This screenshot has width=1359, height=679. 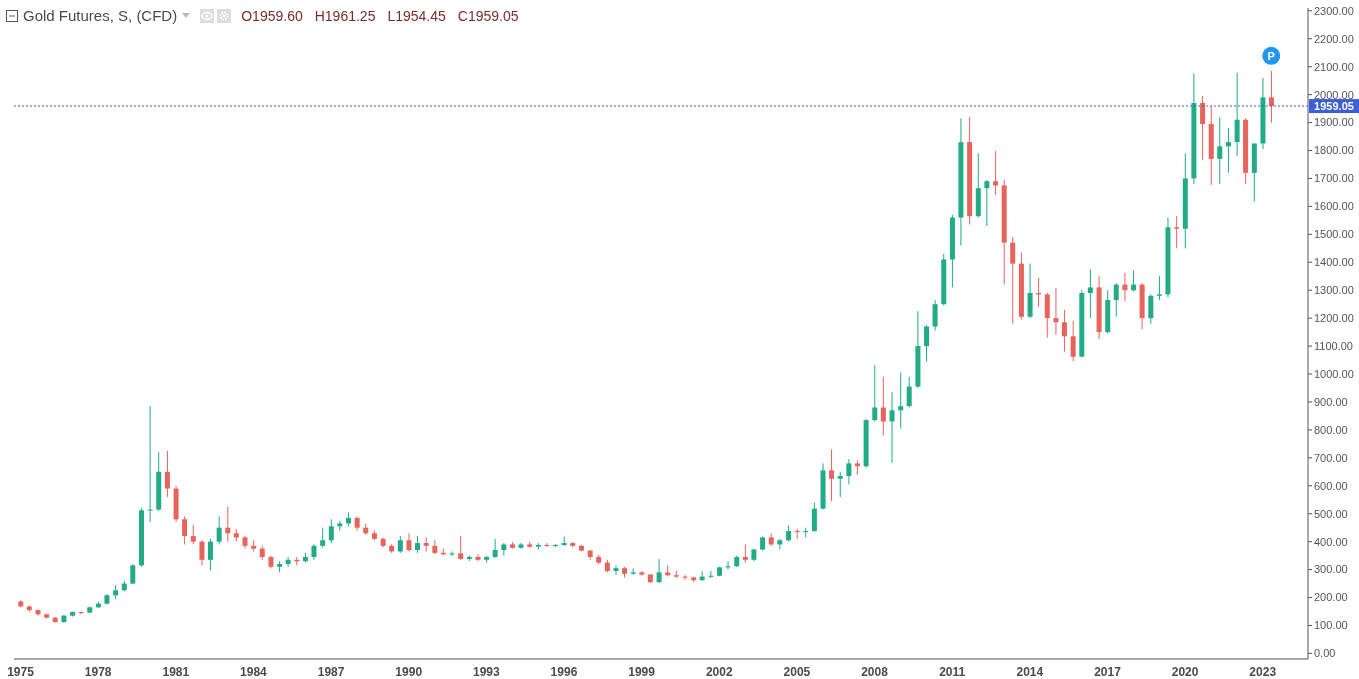 What do you see at coordinates (345, 15) in the screenshot?
I see `annotation: H1961.25` at bounding box center [345, 15].